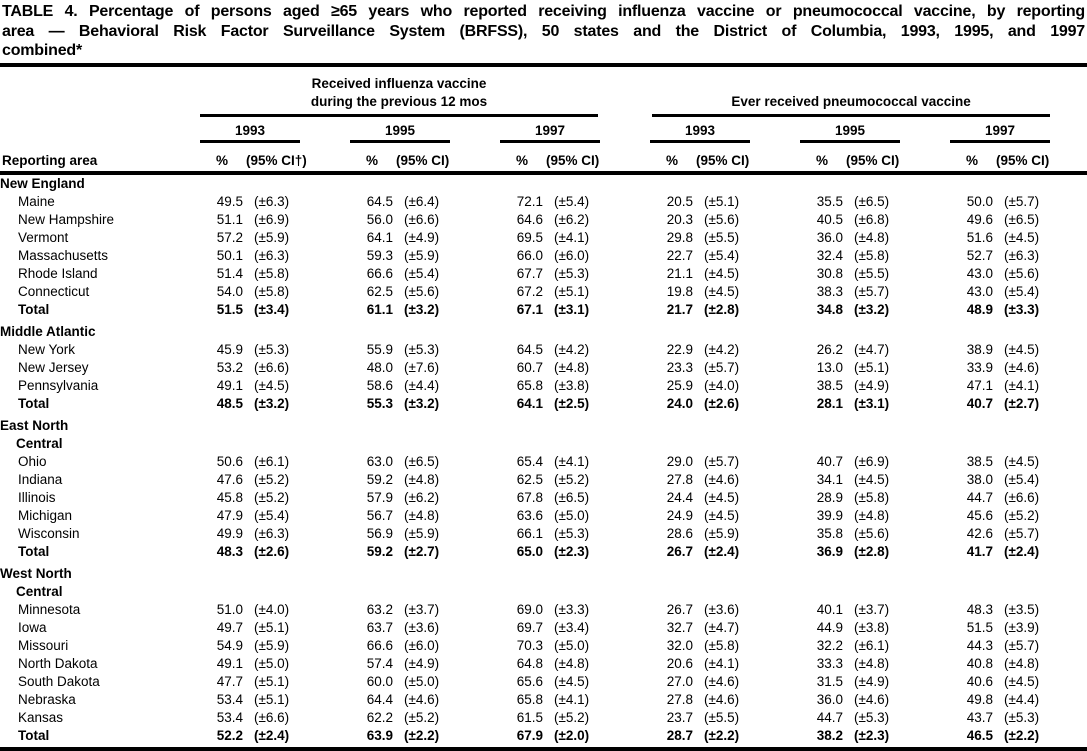 The image size is (1087, 751). I want to click on pct-cell: 19.8, so click(680, 291).